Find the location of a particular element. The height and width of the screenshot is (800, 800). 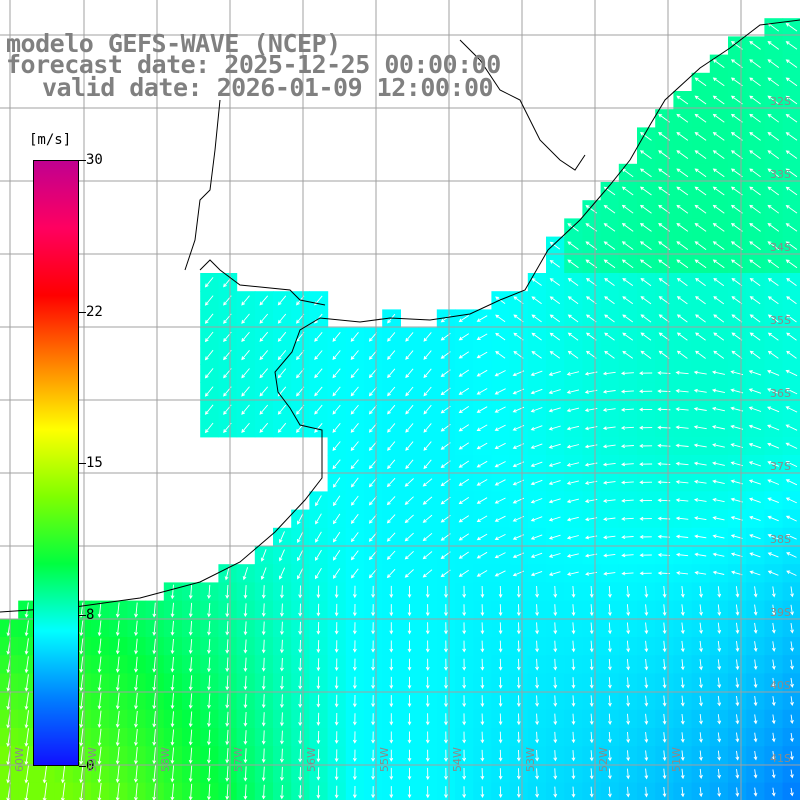

longitude-label: 56W is located at coordinates (311, 759).